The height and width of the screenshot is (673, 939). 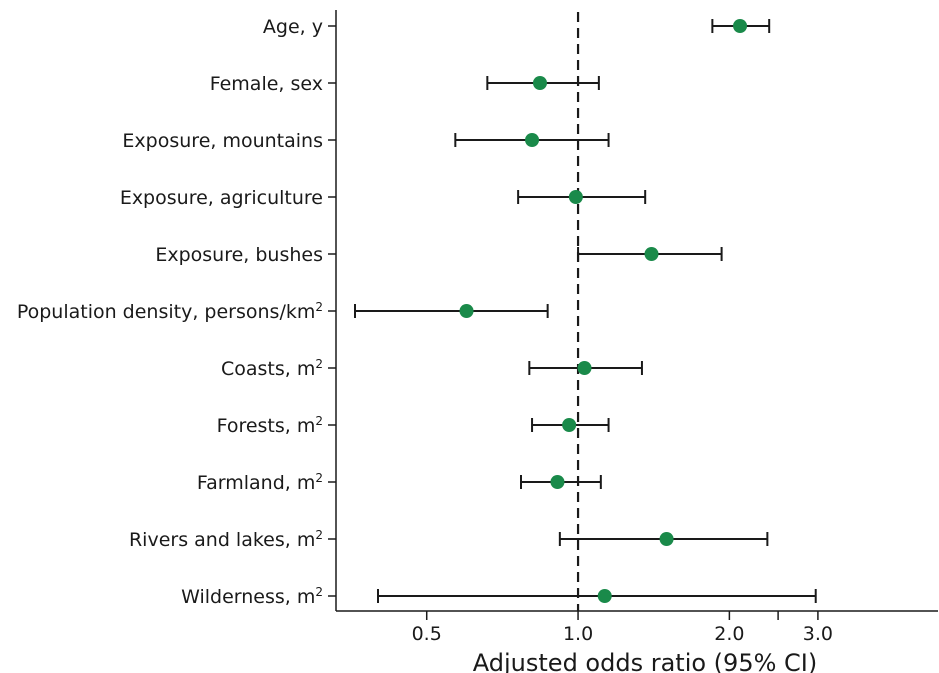 What do you see at coordinates (449, 539) in the screenshot?
I see `forest-row: Rivers and lakes, m2` at bounding box center [449, 539].